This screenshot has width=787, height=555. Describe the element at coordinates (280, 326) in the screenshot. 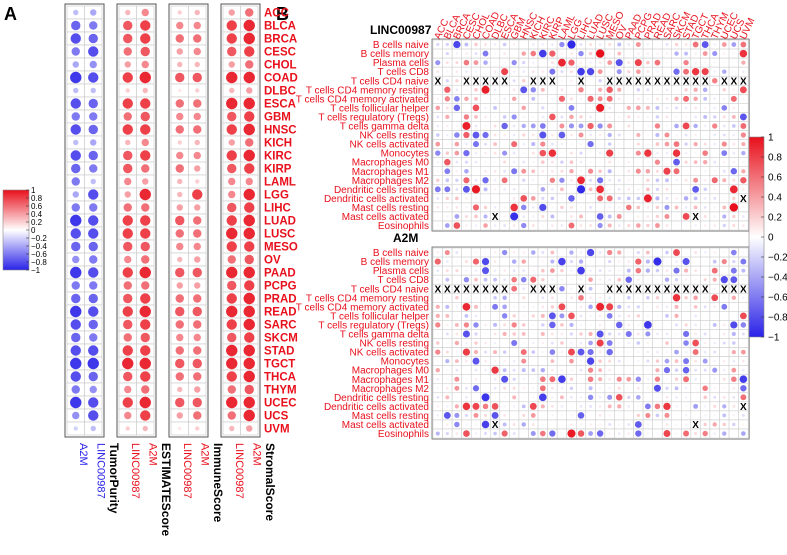

I see `cancer-label-sarc: SARC` at that location.